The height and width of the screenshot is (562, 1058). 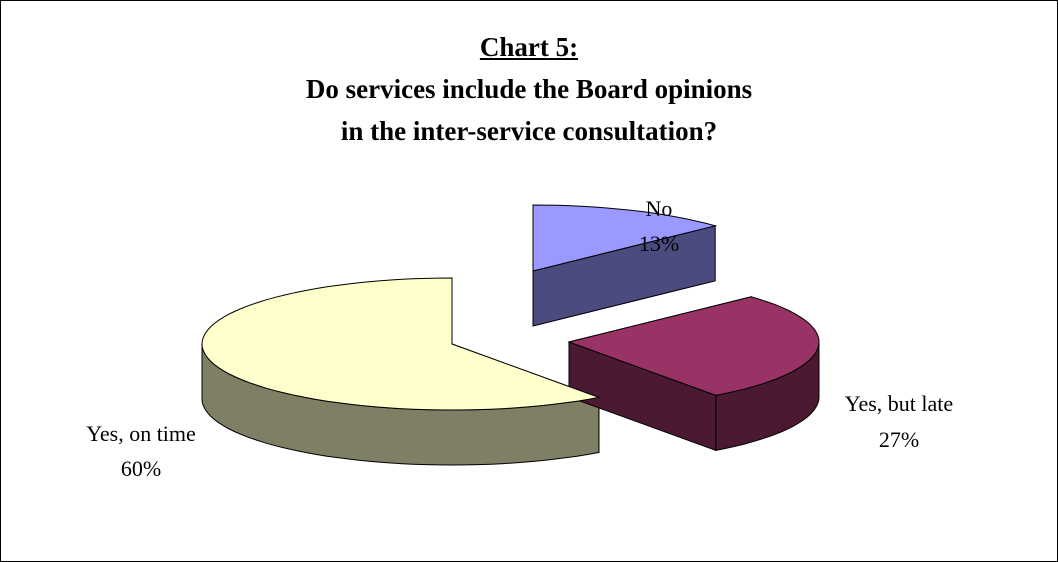 I want to click on chart-title-number: Chart 5:, so click(x=529, y=47).